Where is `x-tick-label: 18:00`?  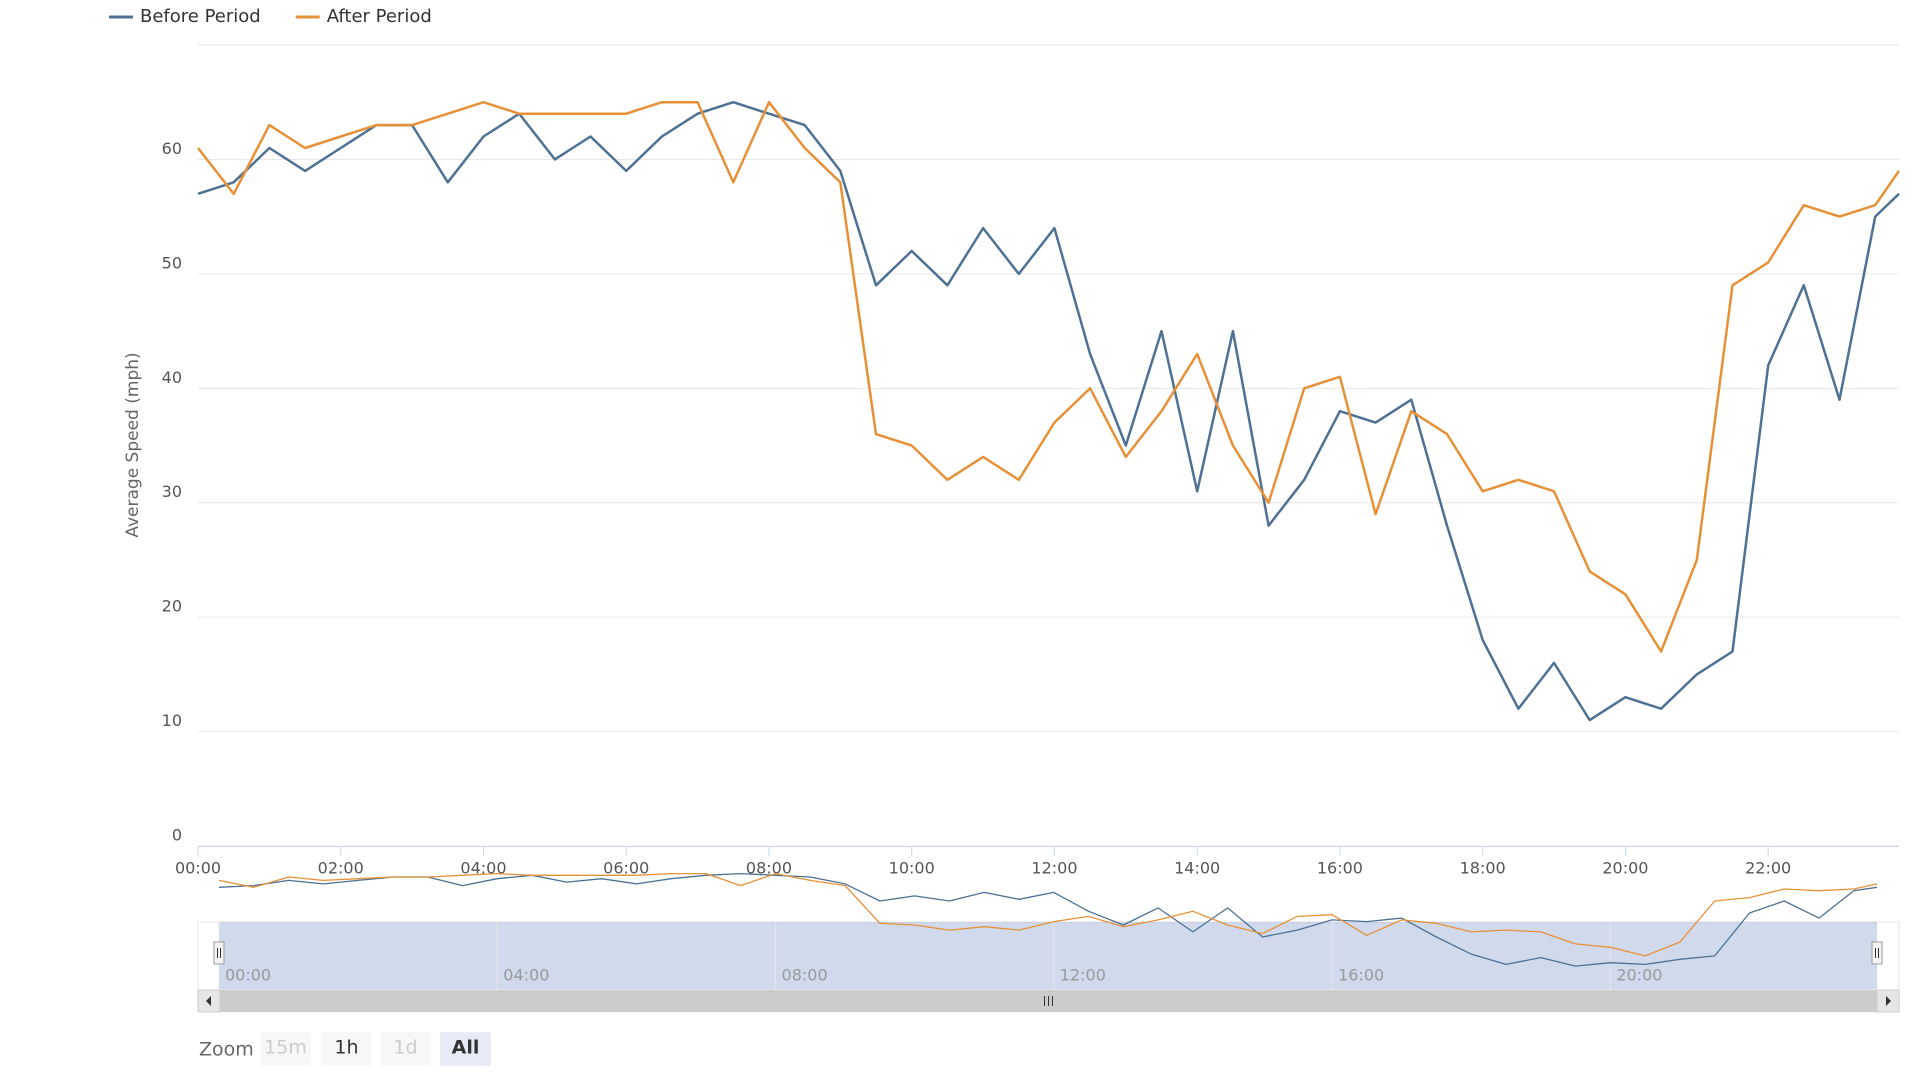
x-tick-label: 18:00 is located at coordinates (1483, 868).